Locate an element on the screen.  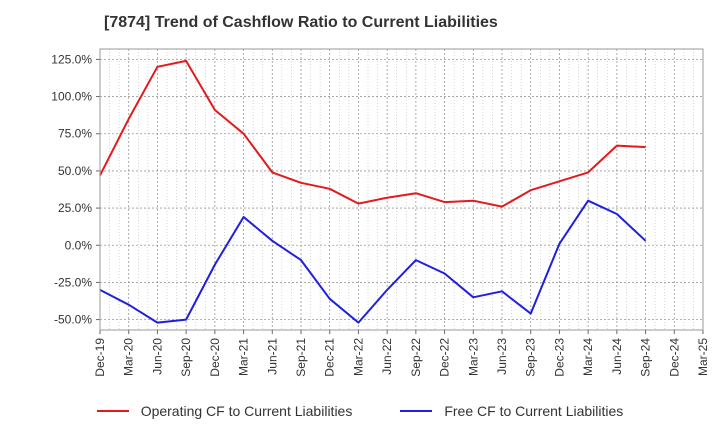
x-tick-label: Jun-24 is located at coordinates (617, 356).